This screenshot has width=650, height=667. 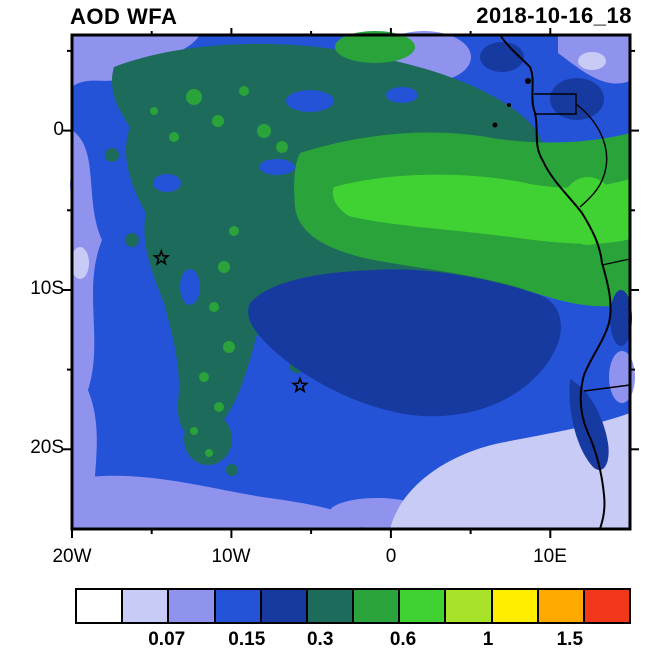 What do you see at coordinates (47, 447) in the screenshot?
I see `lat-tick-label-20s: 20S` at bounding box center [47, 447].